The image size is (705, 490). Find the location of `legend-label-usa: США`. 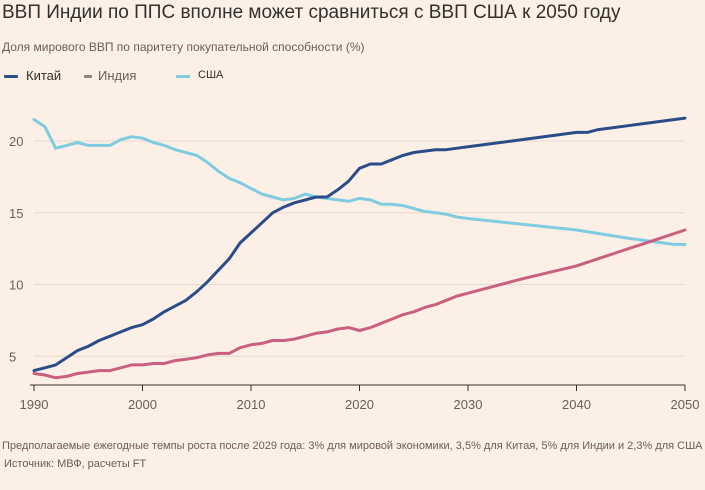

legend-label-usa: США is located at coordinates (211, 75).